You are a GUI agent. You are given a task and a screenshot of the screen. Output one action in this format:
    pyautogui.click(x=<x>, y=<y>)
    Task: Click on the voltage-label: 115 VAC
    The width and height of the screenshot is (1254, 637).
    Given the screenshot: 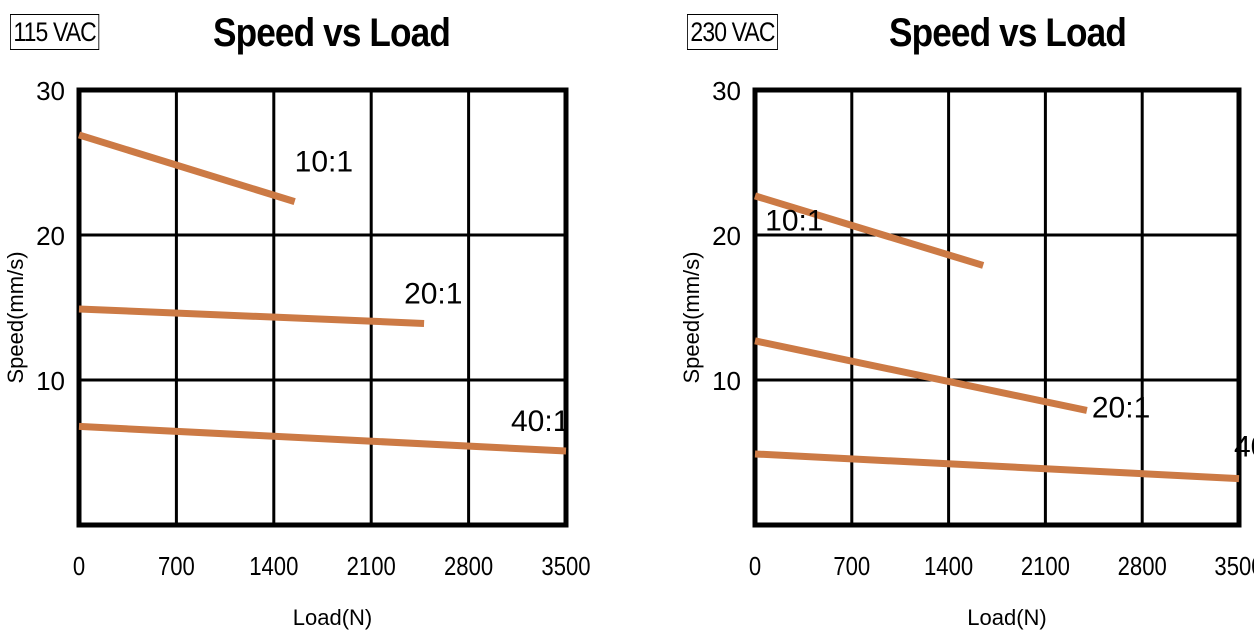 What is the action you would take?
    pyautogui.click(x=55, y=32)
    